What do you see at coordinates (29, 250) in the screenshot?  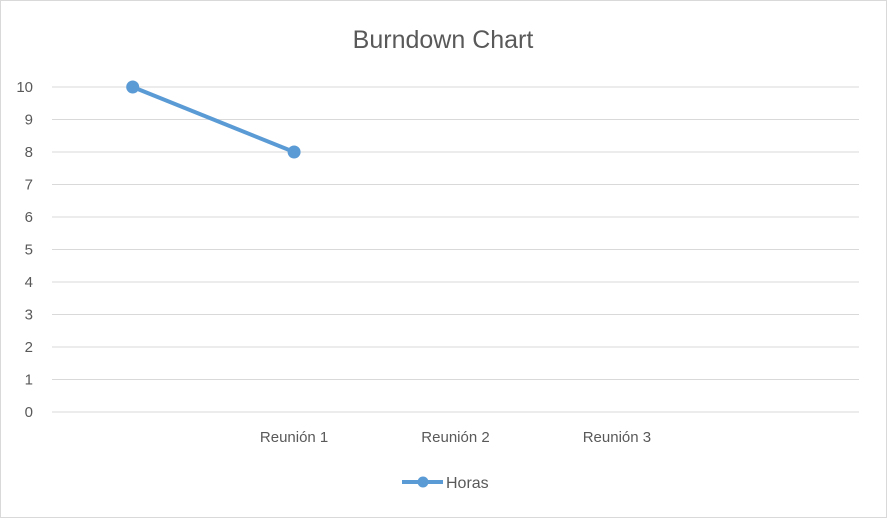 I see `y-tick-label: 5` at bounding box center [29, 250].